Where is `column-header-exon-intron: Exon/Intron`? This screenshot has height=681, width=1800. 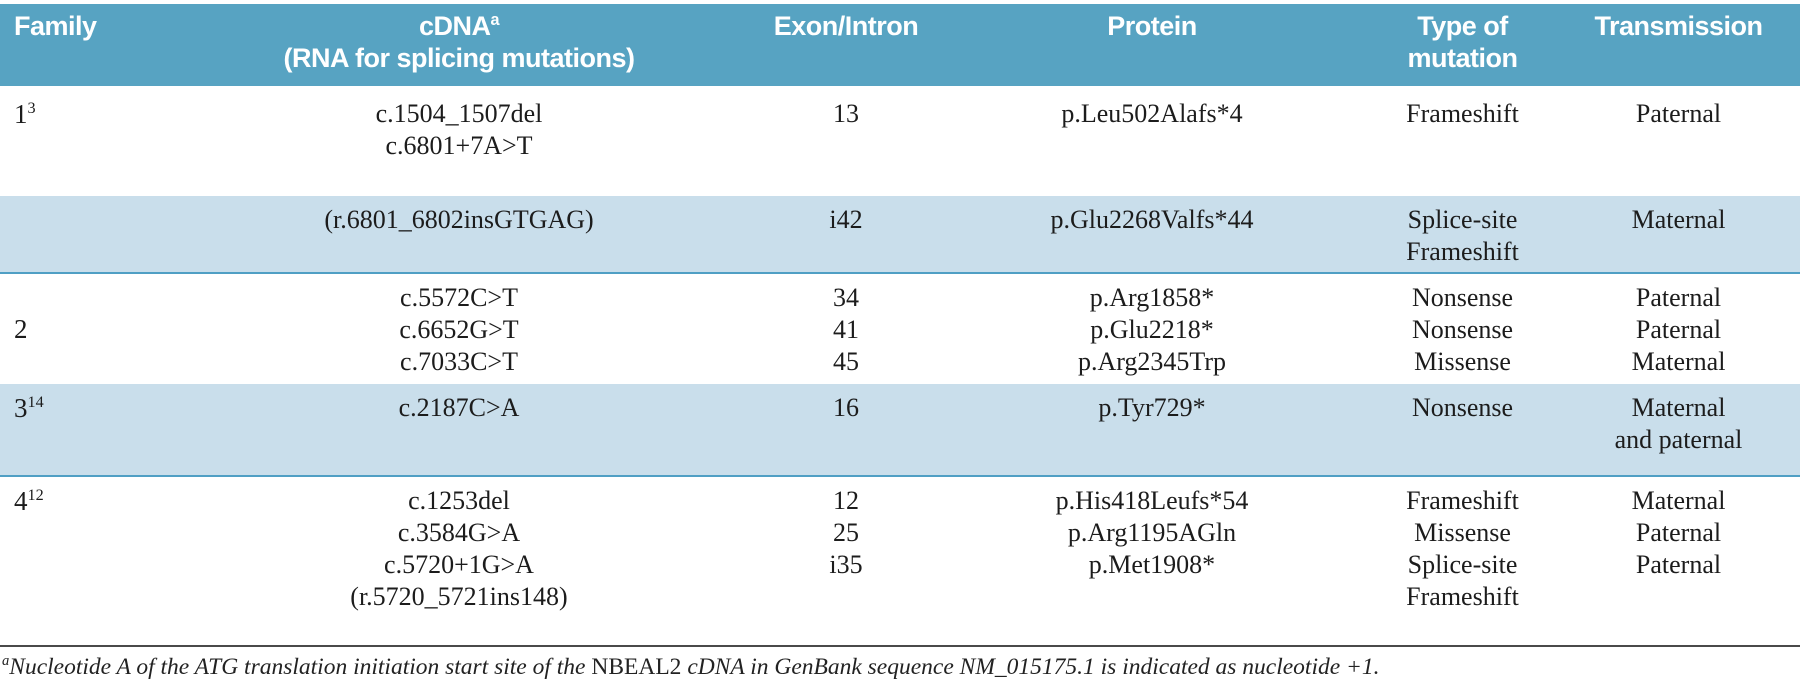
column-header-exon-intron: Exon/Intron is located at coordinates (846, 45).